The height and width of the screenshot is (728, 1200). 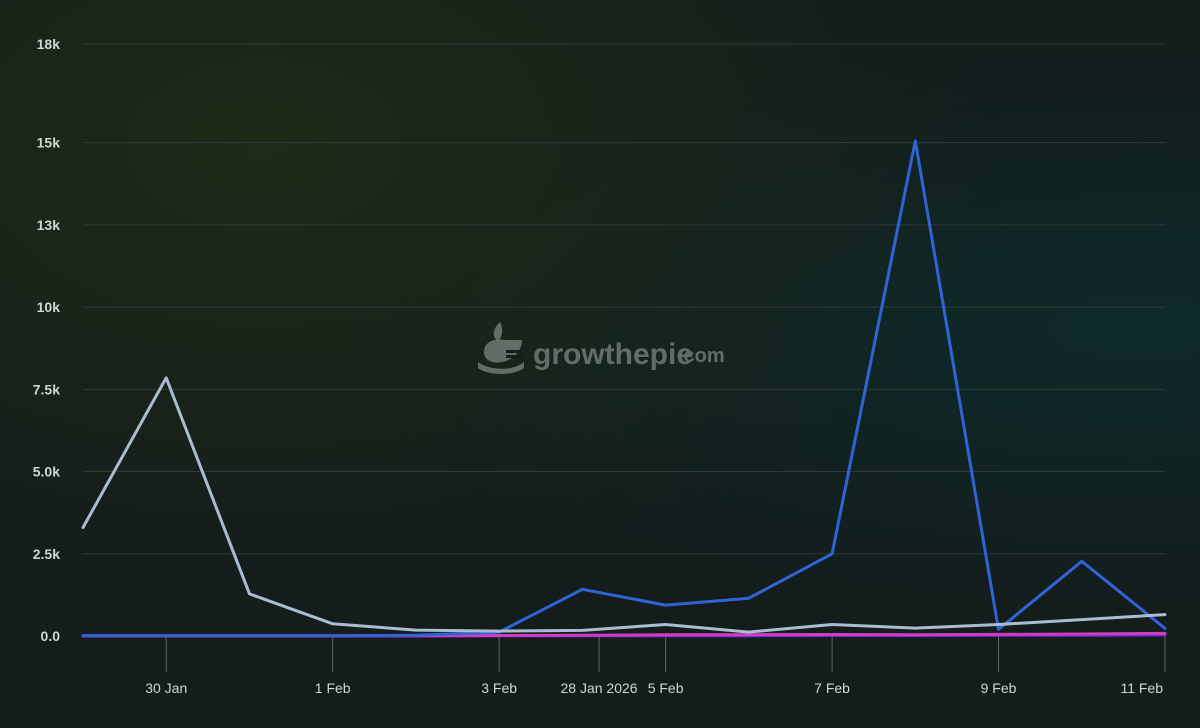 I want to click on y-tick-label: 7.5k, so click(x=46, y=389).